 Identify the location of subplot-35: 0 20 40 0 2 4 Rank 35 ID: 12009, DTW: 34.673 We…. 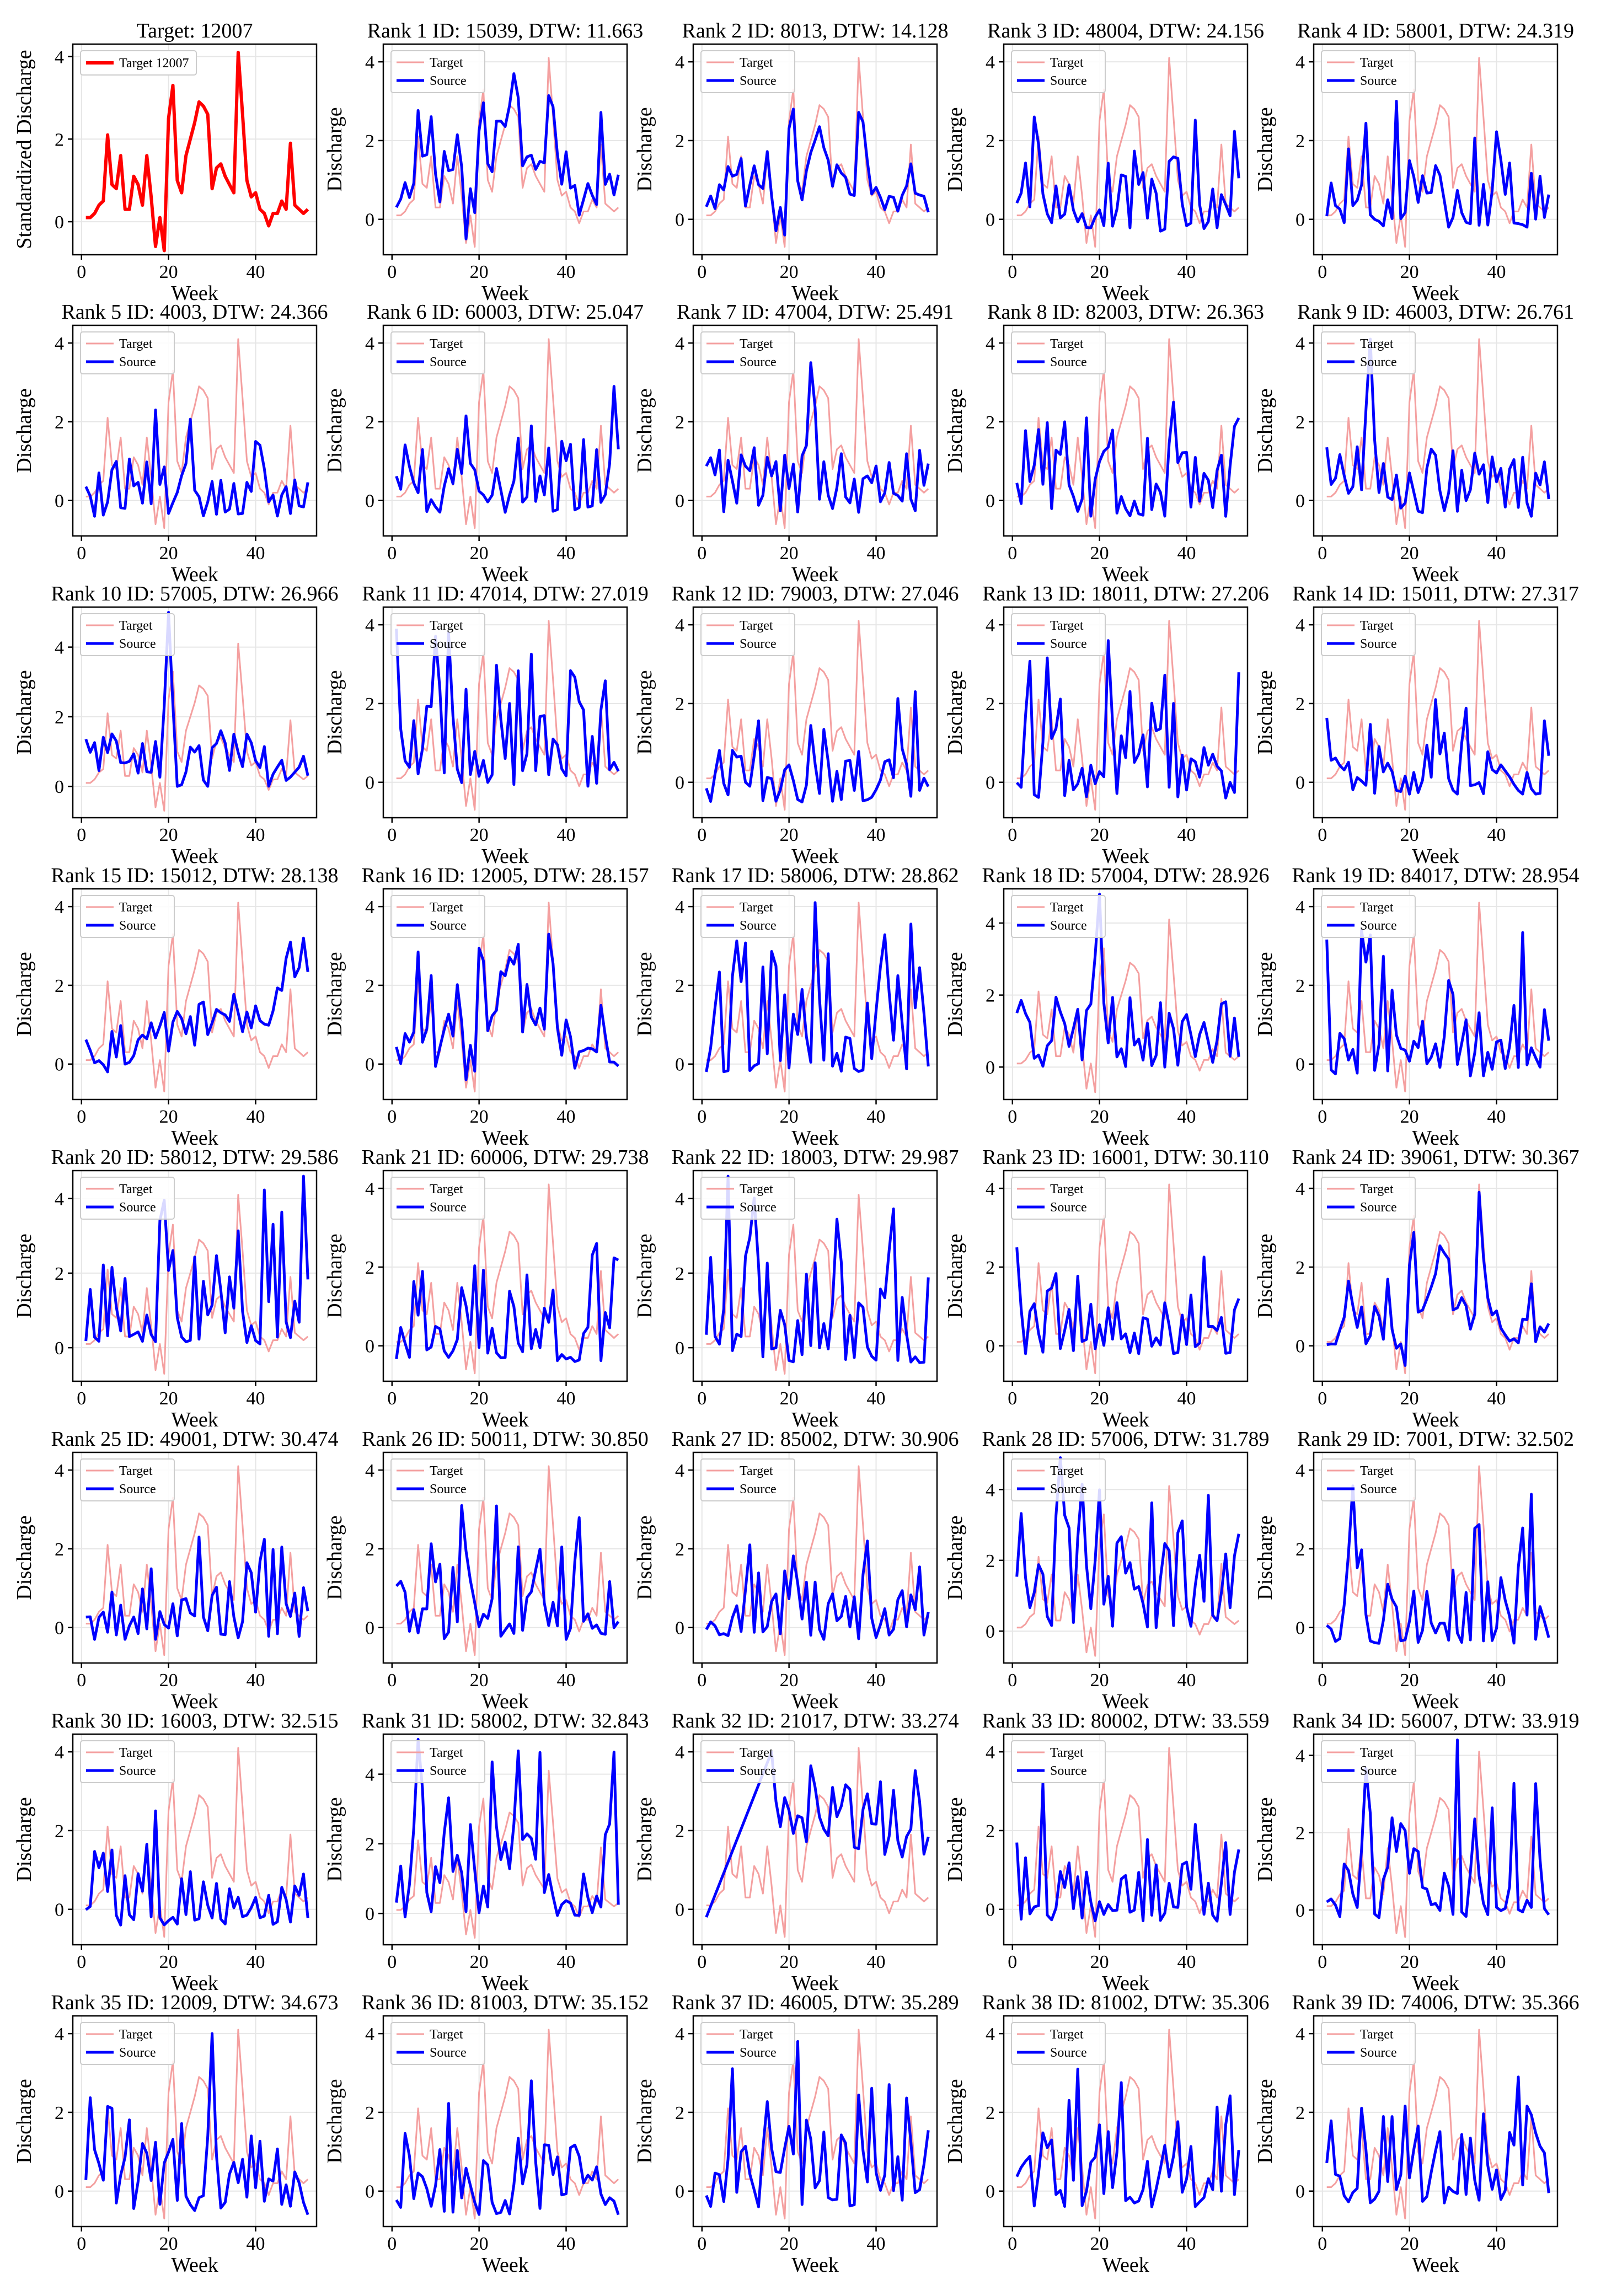
(176, 2134).